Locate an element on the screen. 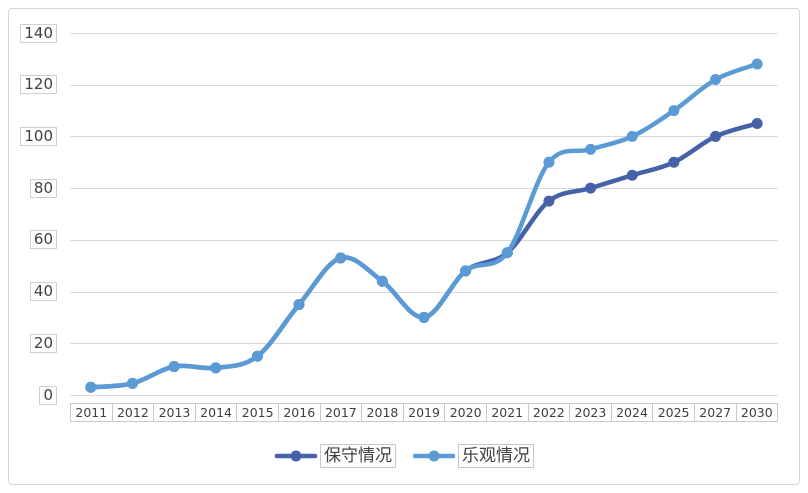 This screenshot has width=808, height=493. x-tick-label: 2027 is located at coordinates (715, 412).